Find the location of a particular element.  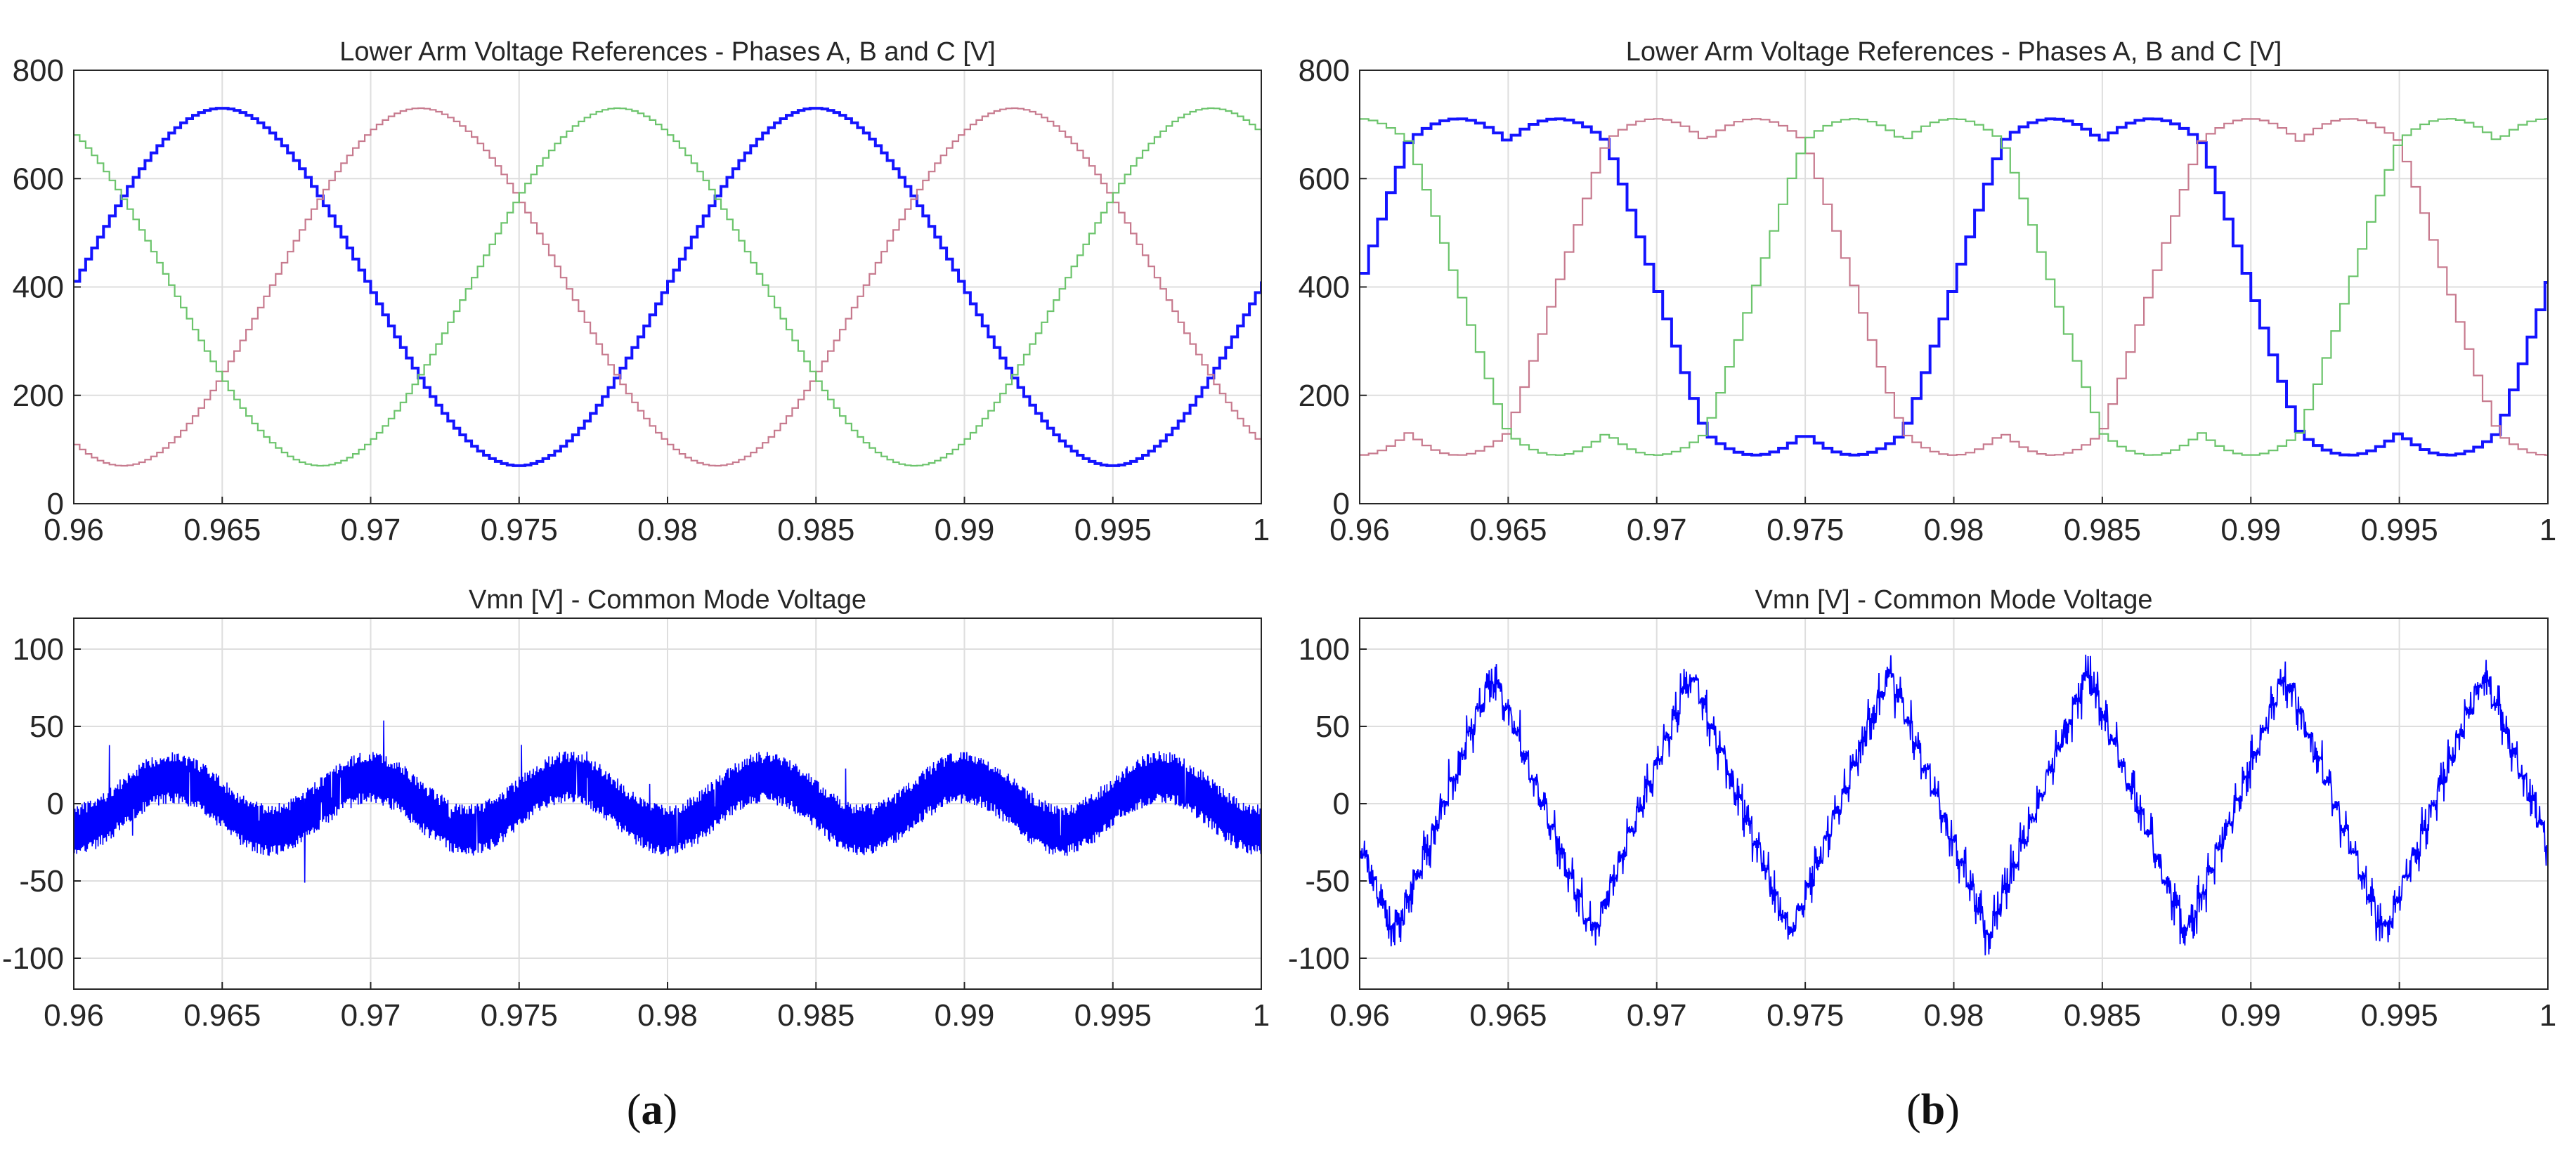

panel-label-a-close: ) is located at coordinates (670, 1110).